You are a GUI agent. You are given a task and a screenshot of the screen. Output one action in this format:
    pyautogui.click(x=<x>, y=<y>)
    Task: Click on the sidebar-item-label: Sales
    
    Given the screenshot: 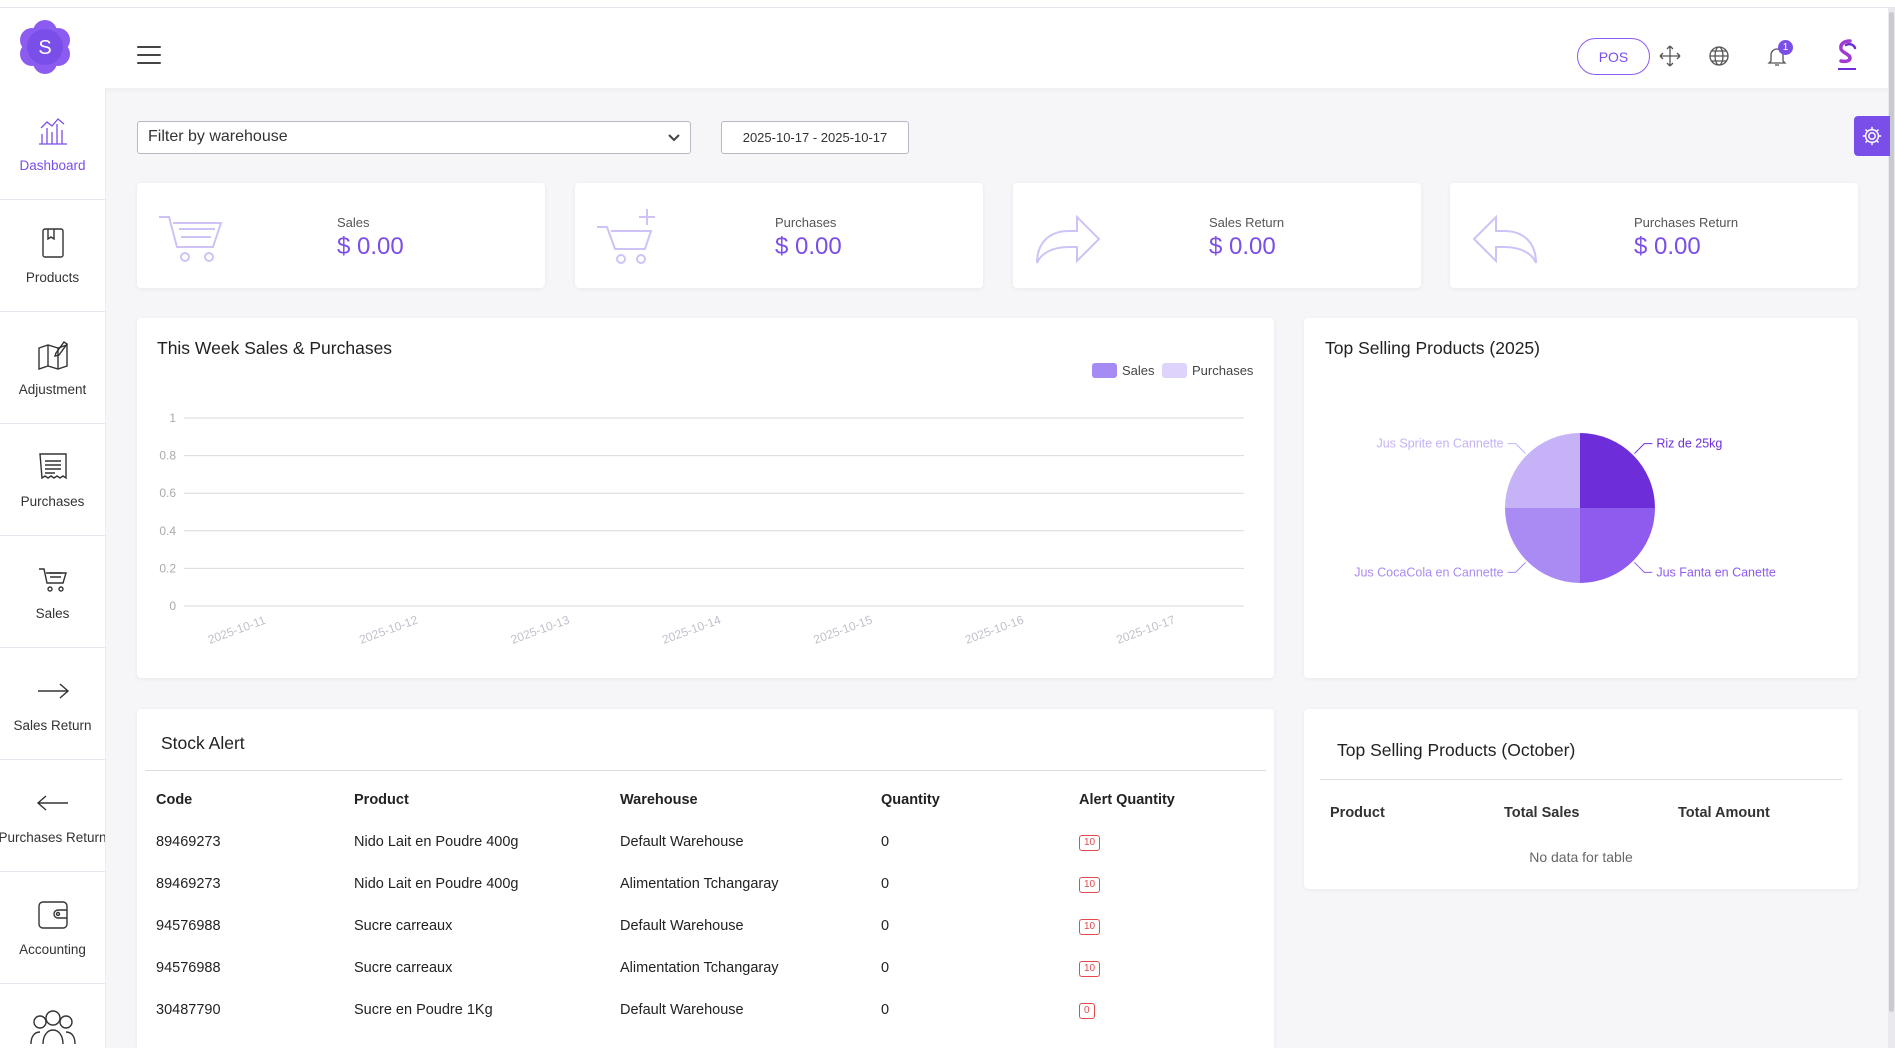 What is the action you would take?
    pyautogui.click(x=52, y=613)
    